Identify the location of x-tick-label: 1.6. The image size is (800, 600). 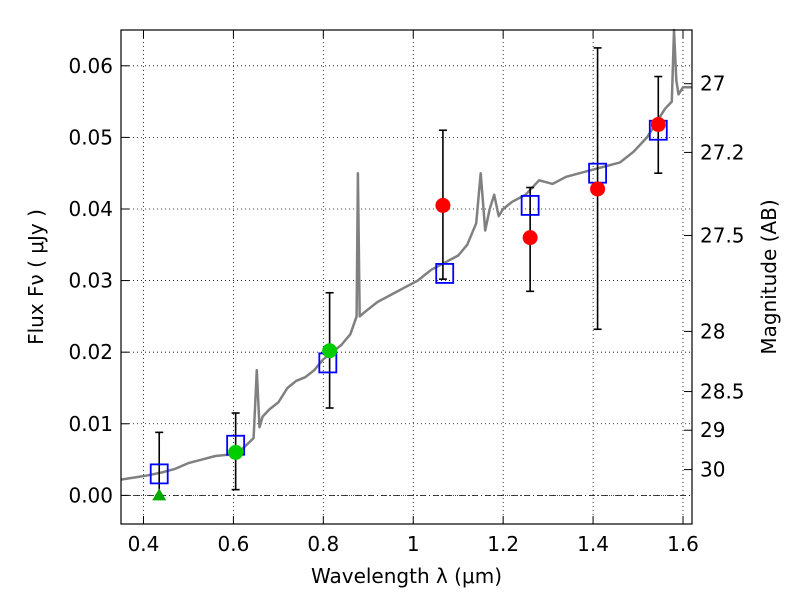
(683, 544).